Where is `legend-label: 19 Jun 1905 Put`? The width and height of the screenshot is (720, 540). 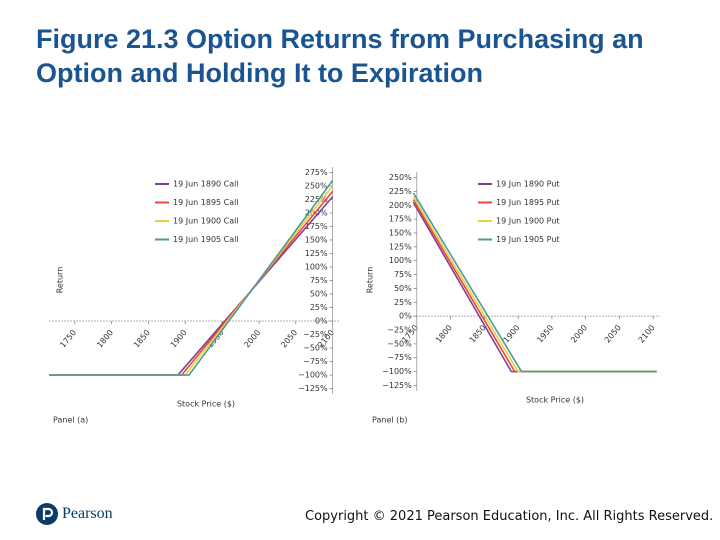
legend-label: 19 Jun 1905 Put is located at coordinates (528, 239).